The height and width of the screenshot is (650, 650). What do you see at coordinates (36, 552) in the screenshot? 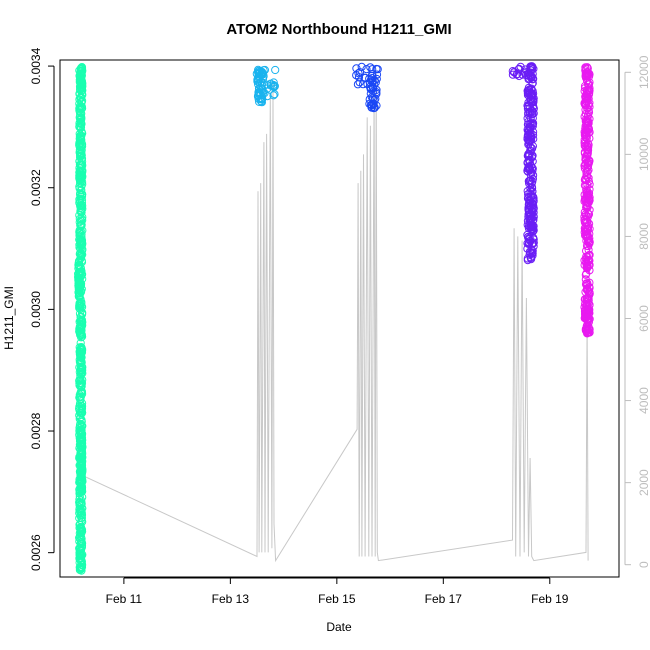
I see `y-tick-label: 0.0026` at bounding box center [36, 552].